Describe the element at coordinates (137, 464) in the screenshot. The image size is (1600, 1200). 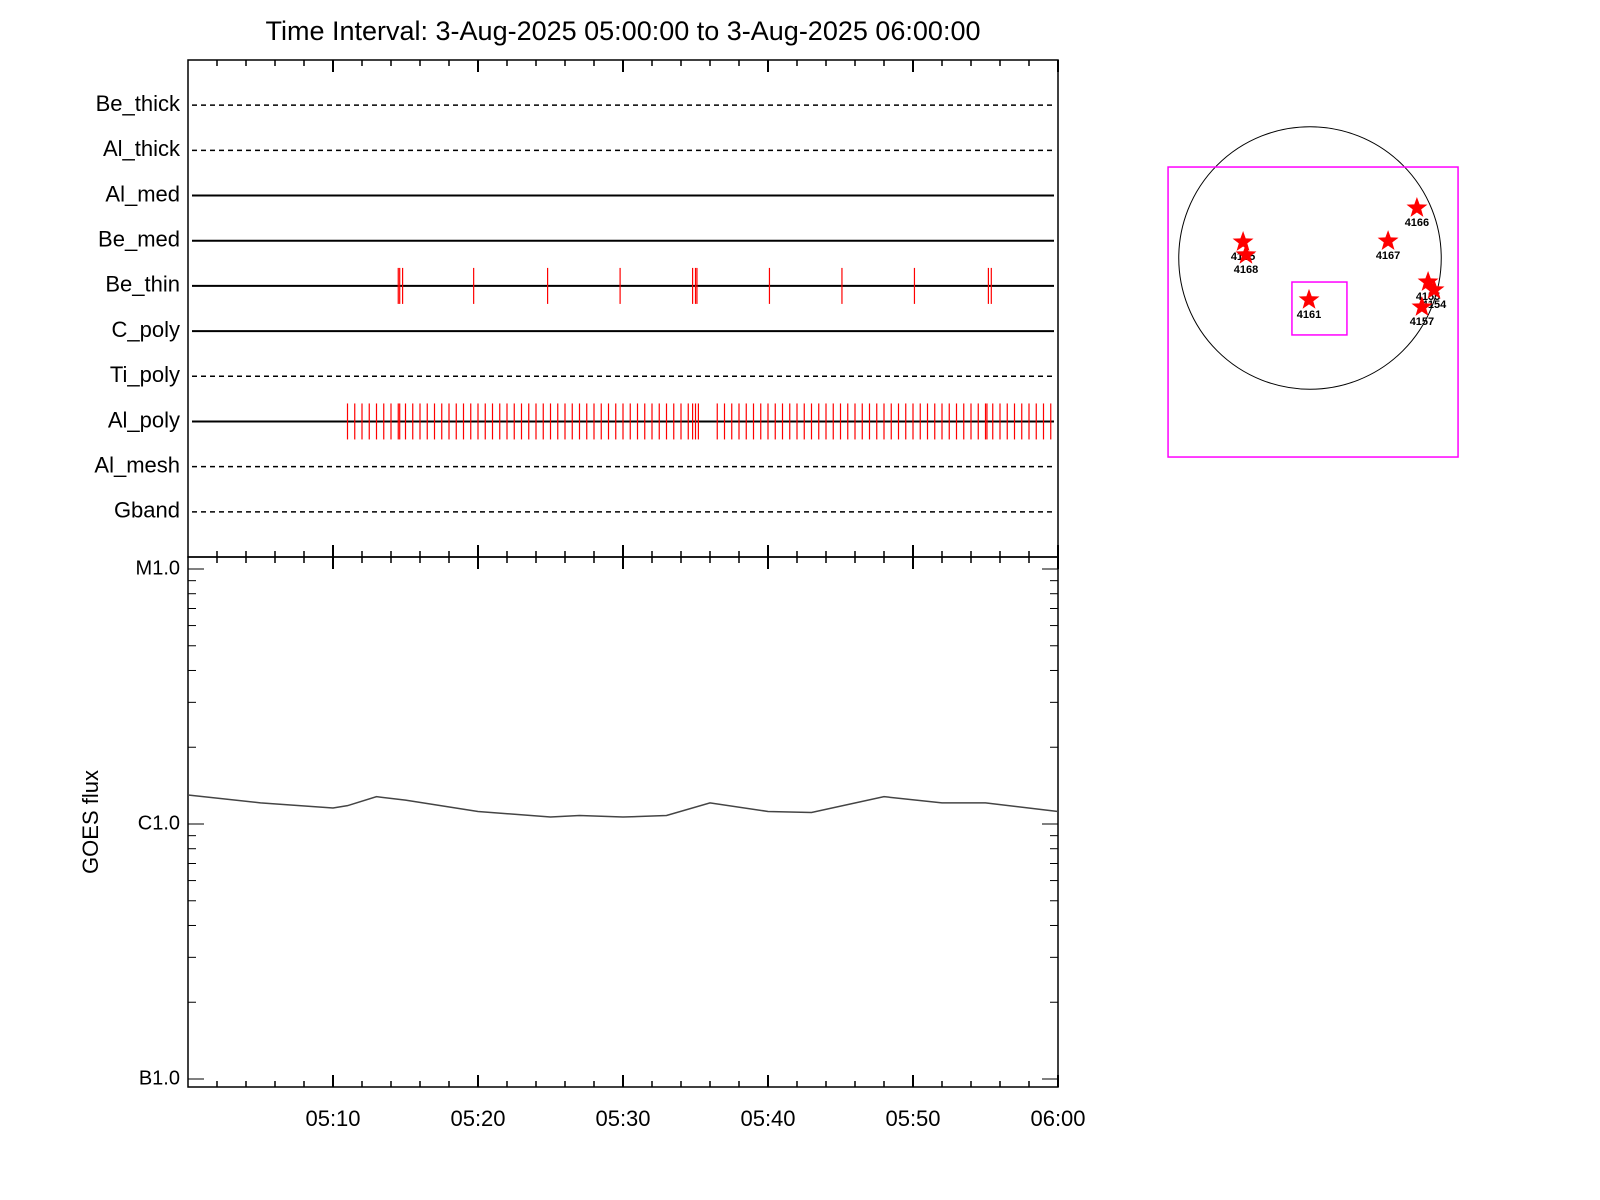
I see `row-label: Al_mesh` at that location.